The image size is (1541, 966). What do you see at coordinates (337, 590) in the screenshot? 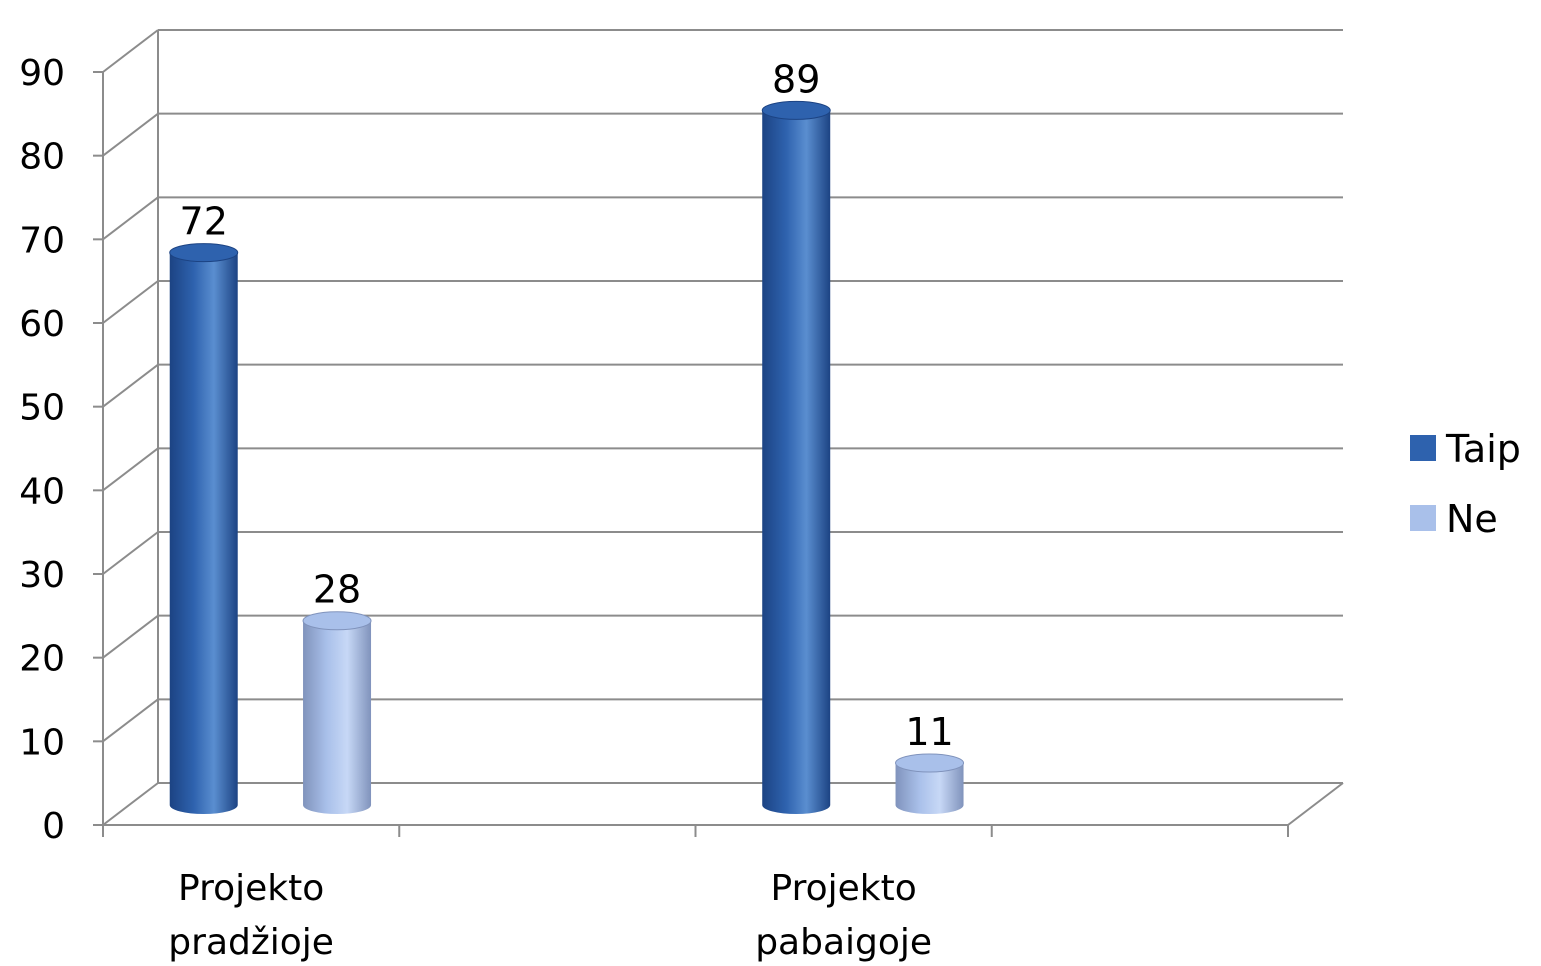
I see `data-label: 28` at bounding box center [337, 590].